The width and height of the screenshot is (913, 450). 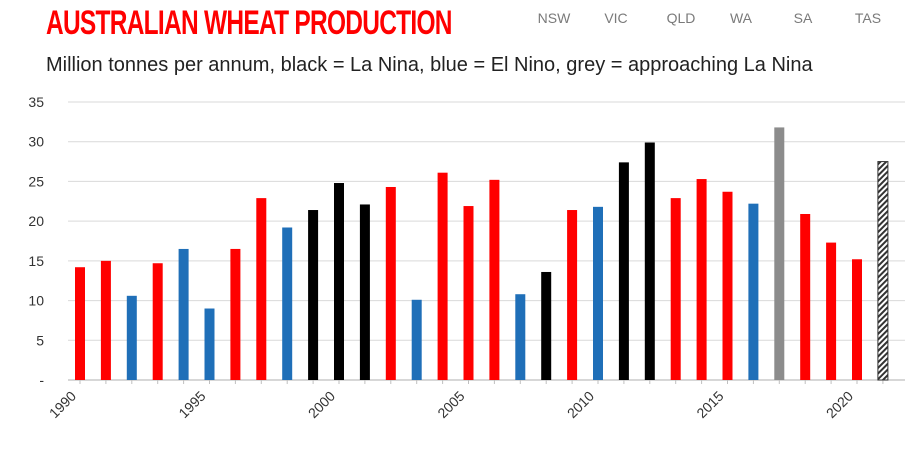 I want to click on bar-2010, so click(x=598, y=293).